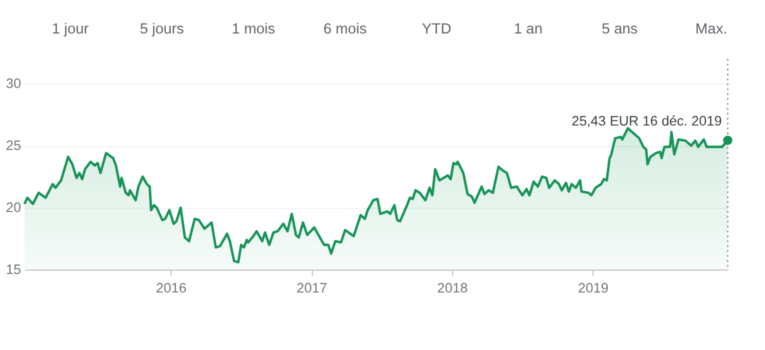 This screenshot has height=350, width=765. What do you see at coordinates (593, 288) in the screenshot?
I see `x-tick-label: 2019` at bounding box center [593, 288].